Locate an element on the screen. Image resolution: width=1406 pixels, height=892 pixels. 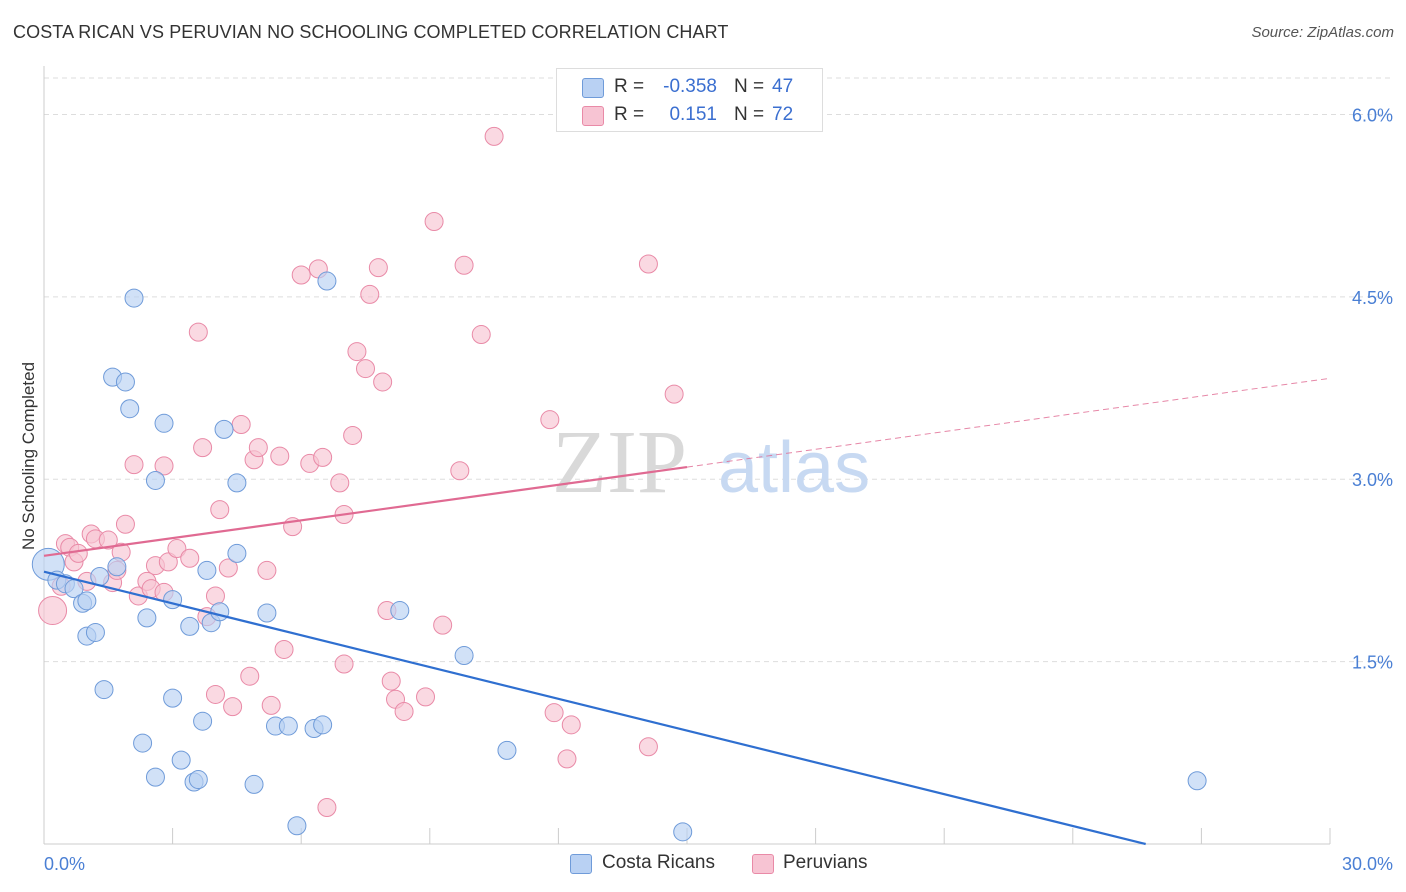
watermark-zip: ZIP is located at coordinates (619, 462).